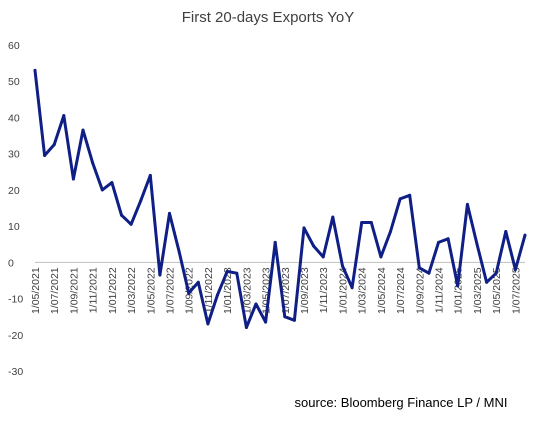  Describe the element at coordinates (15, 336) in the screenshot. I see `y-tick-label: -20` at that location.